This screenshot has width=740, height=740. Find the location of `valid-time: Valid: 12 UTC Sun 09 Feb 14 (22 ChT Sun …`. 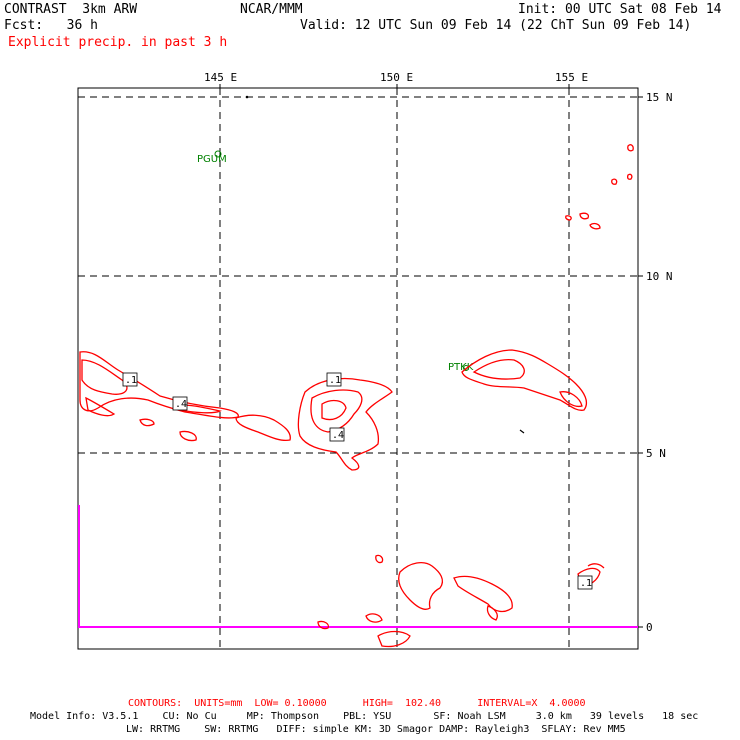

valid-time: Valid: 12 UTC Sun 09 Feb 14 (22 ChT Sun … is located at coordinates (496, 25).